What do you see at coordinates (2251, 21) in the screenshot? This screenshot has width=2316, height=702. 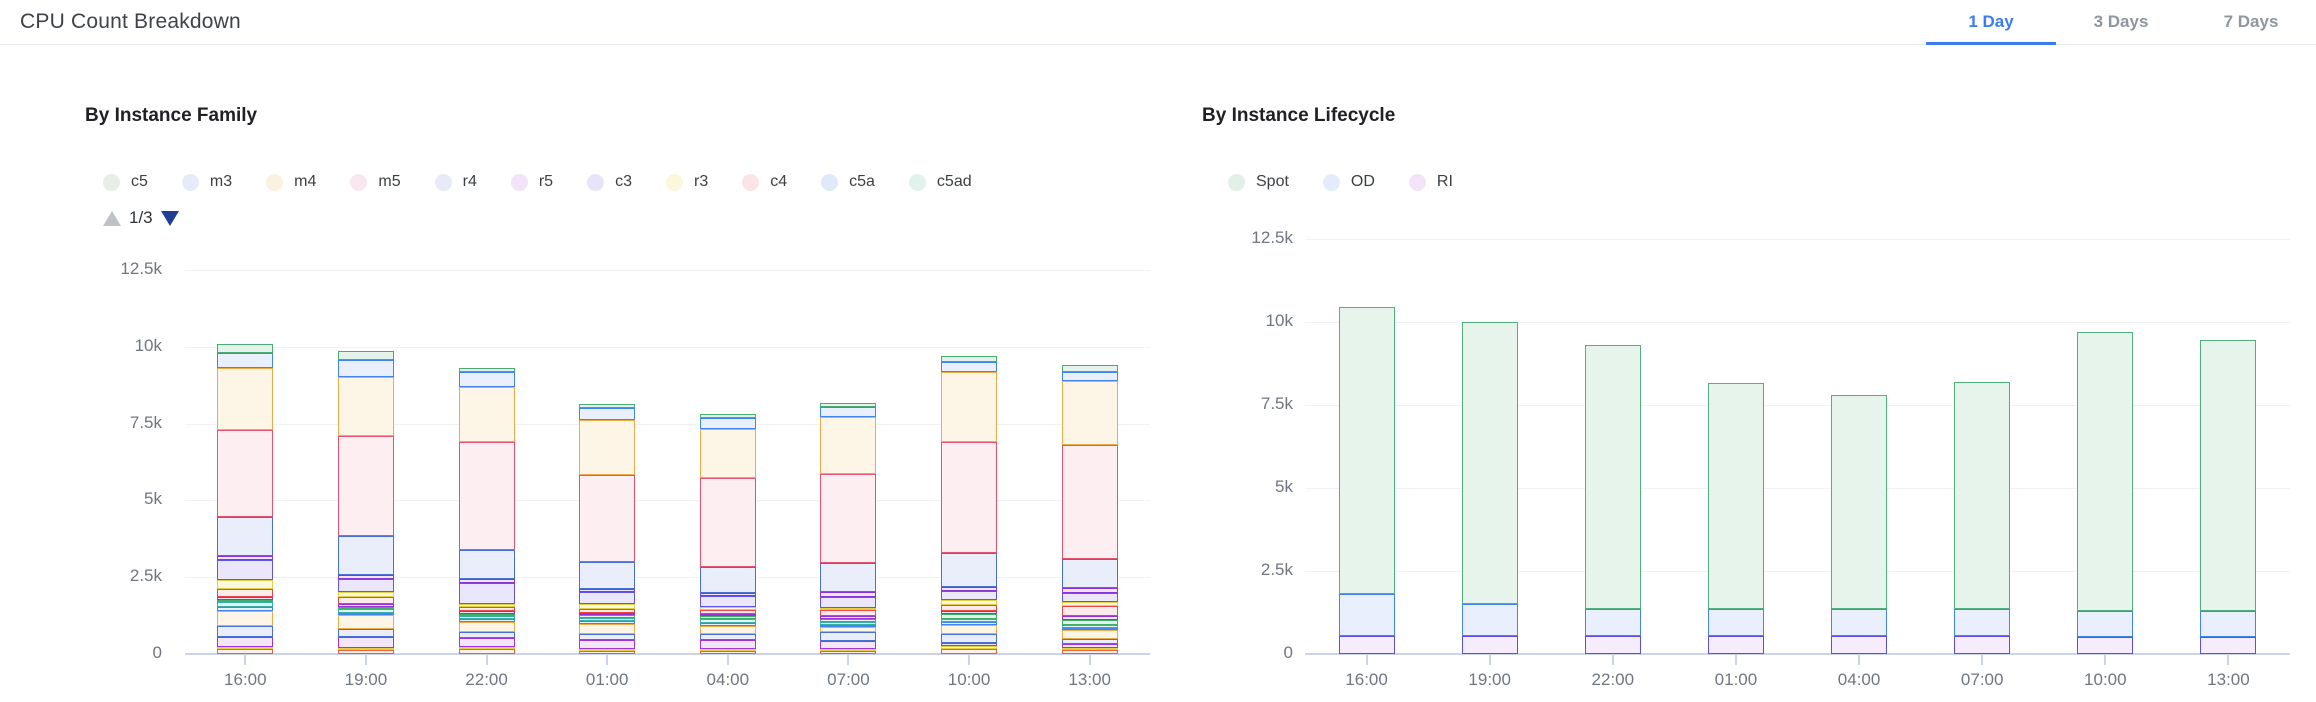 I see `tab-7-days: 7 Days` at bounding box center [2251, 21].